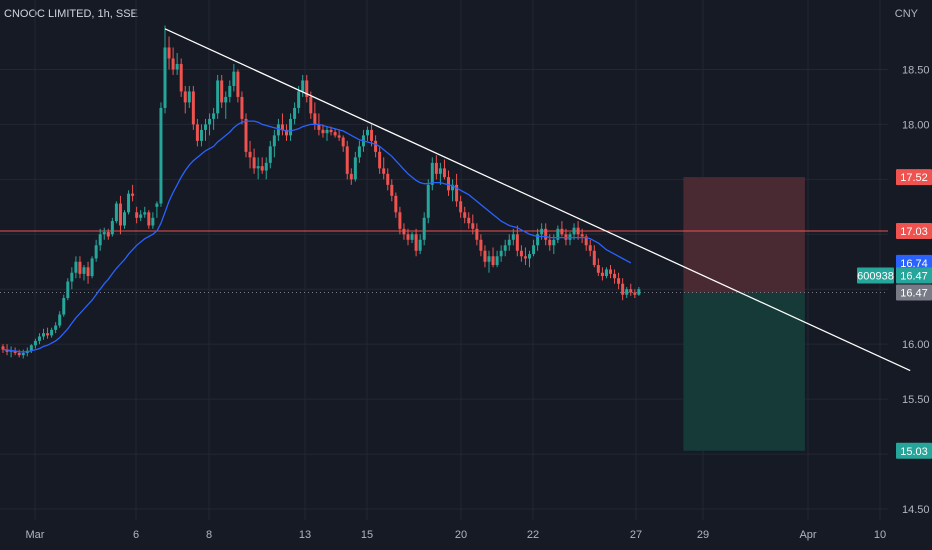 This screenshot has height=550, width=932. I want to click on y-tick-label: 14.50, so click(916, 510).